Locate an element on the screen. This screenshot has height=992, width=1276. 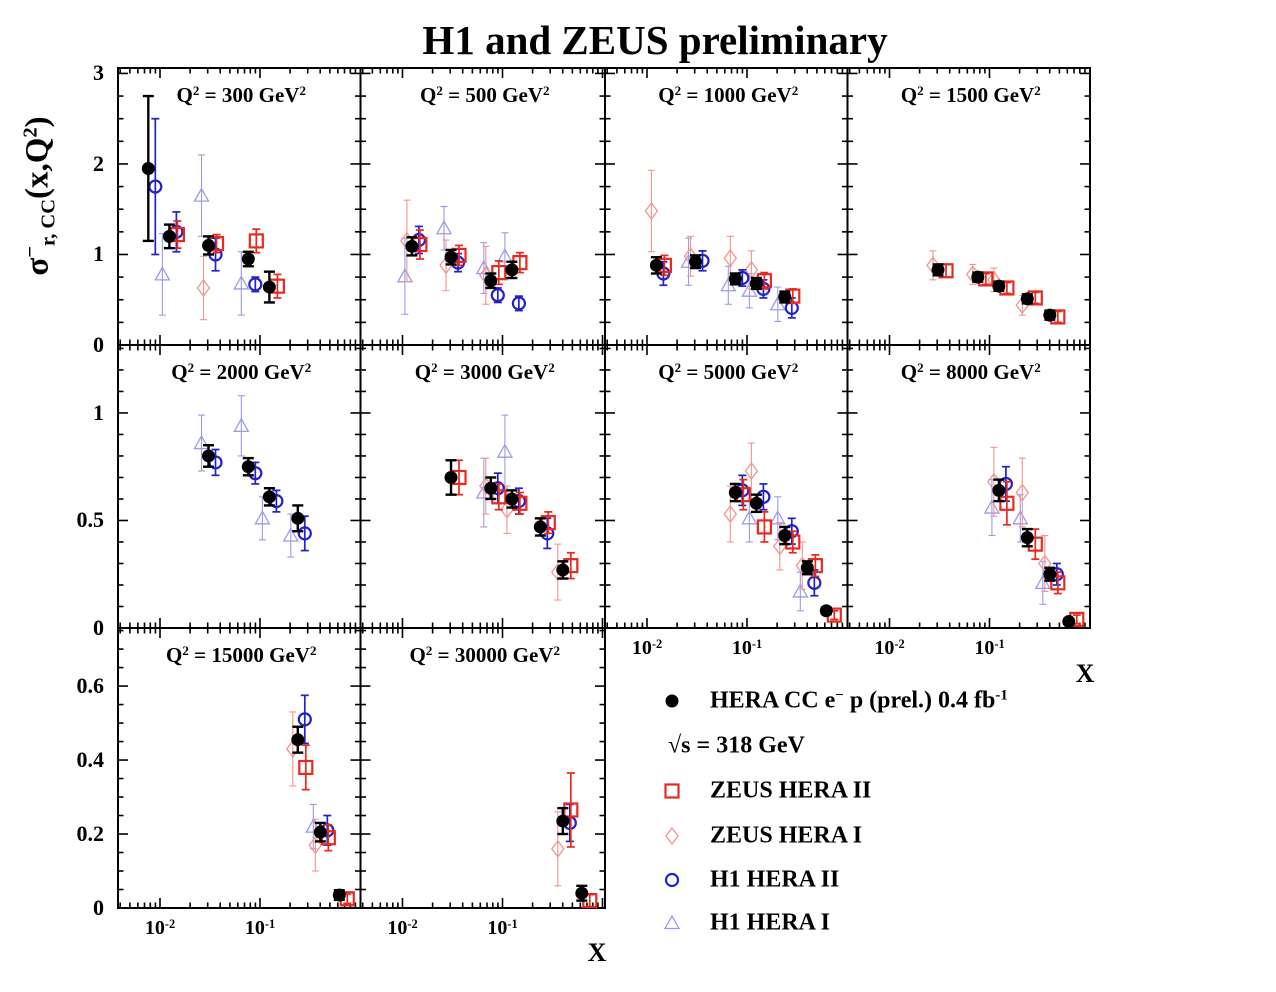
panel-label-q2-3000: Q2 = 3000 GeV2 is located at coordinates (484, 372).